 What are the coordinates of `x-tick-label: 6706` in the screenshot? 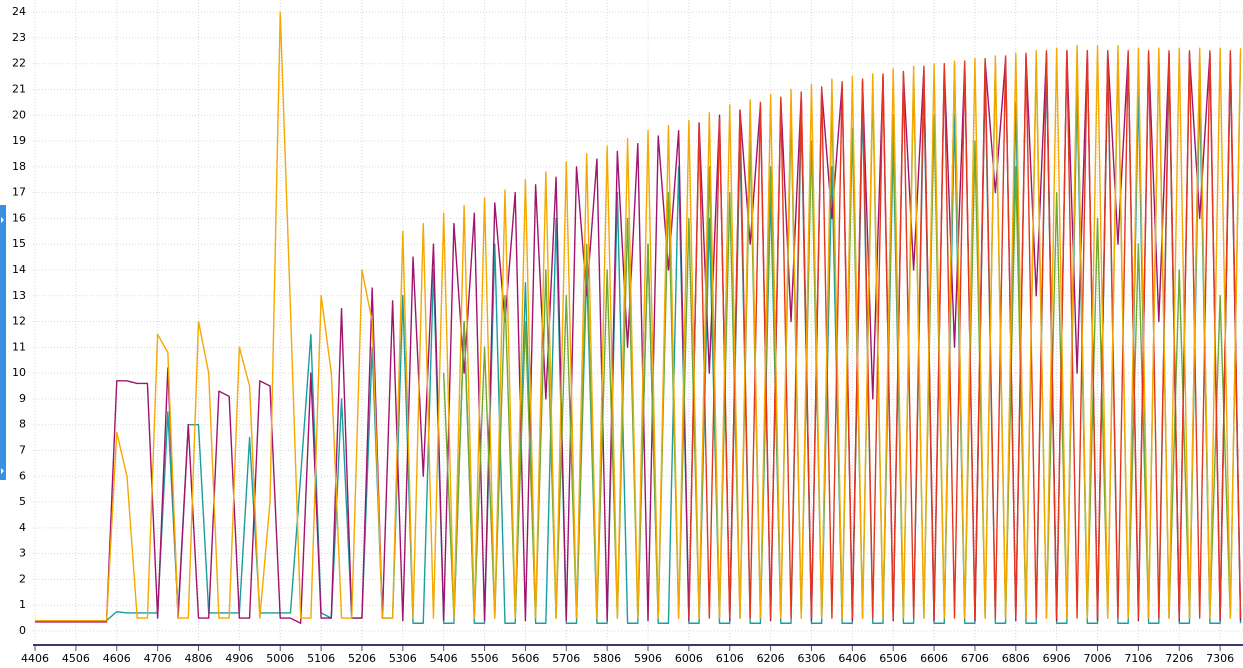 It's located at (975, 658).